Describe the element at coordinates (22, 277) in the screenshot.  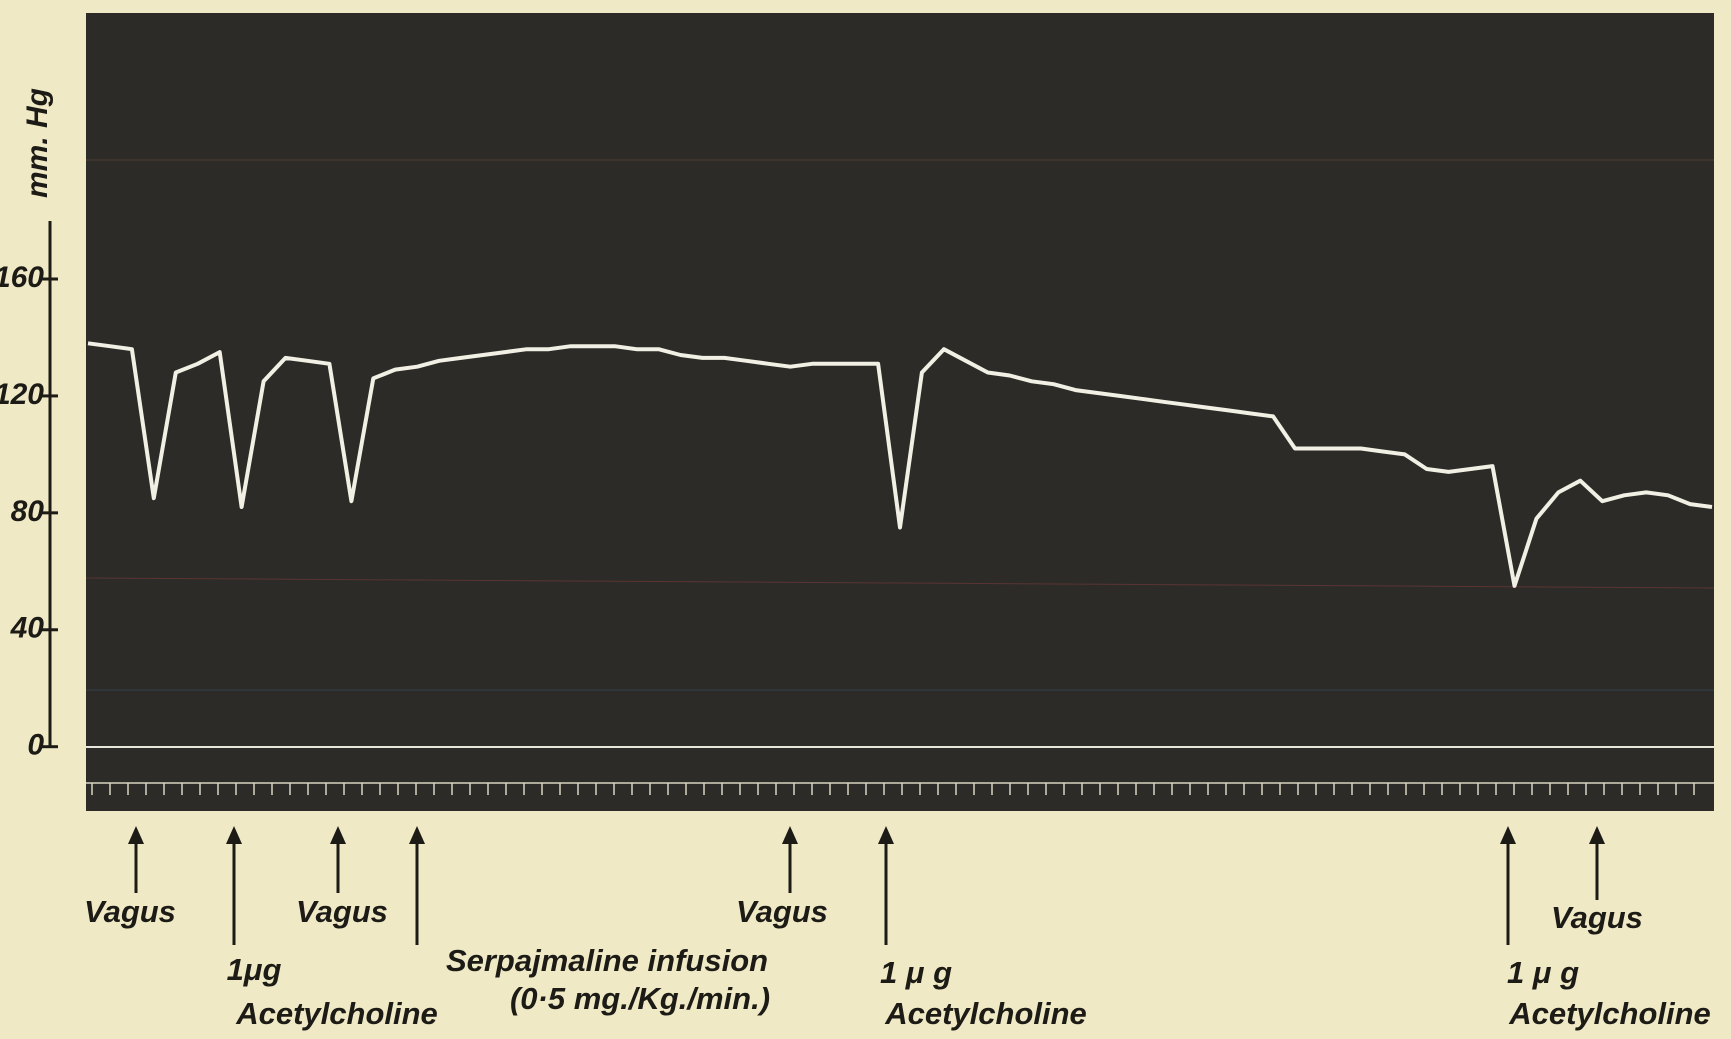
I see `y-tick-label: 160` at that location.